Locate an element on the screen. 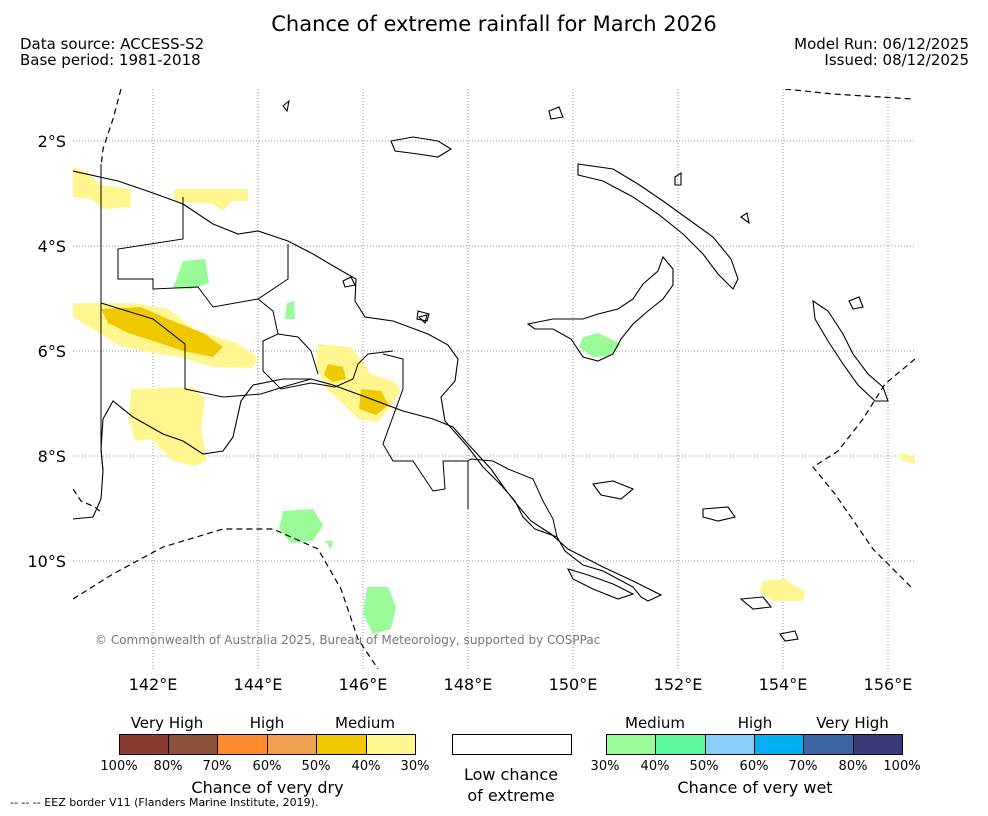  lat-label: 8°S is located at coordinates (51, 456).